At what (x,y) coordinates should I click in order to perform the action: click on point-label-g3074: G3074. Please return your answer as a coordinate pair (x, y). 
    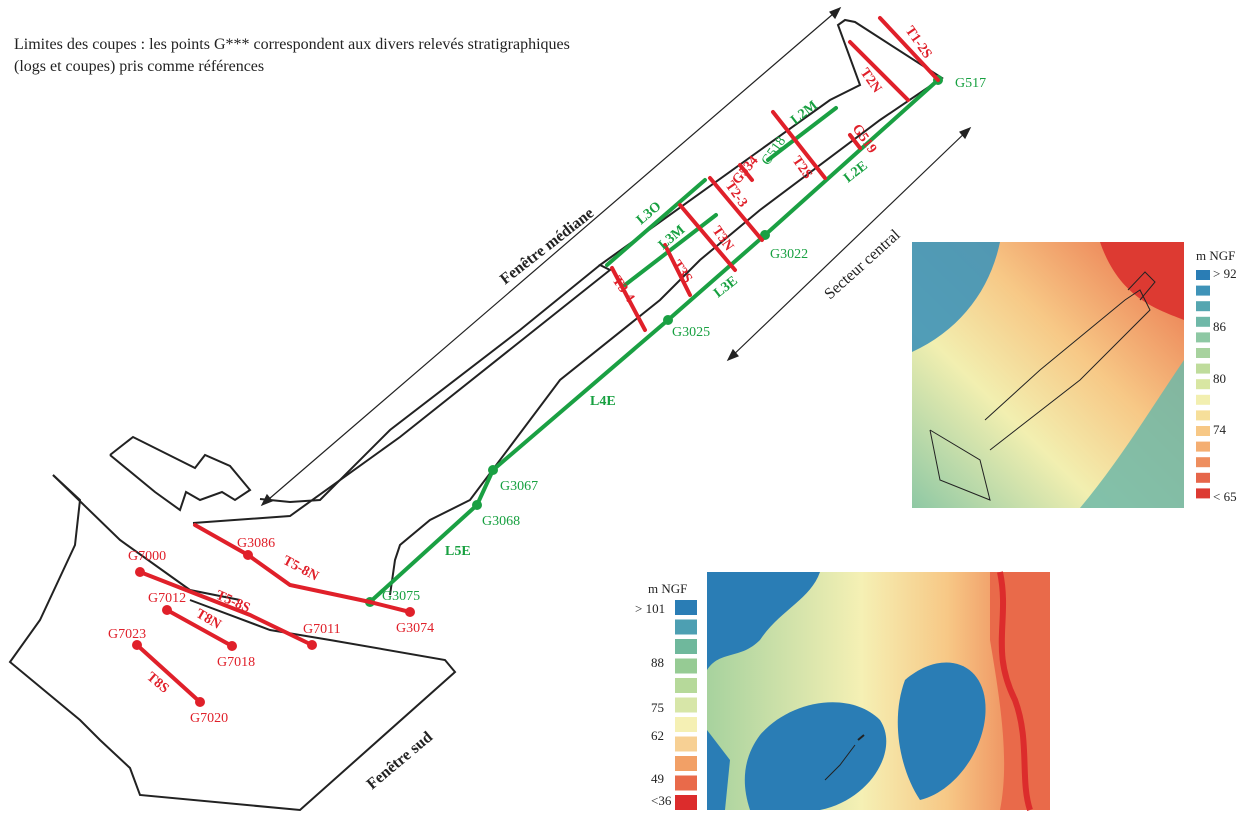
    Looking at the image, I should click on (415, 628).